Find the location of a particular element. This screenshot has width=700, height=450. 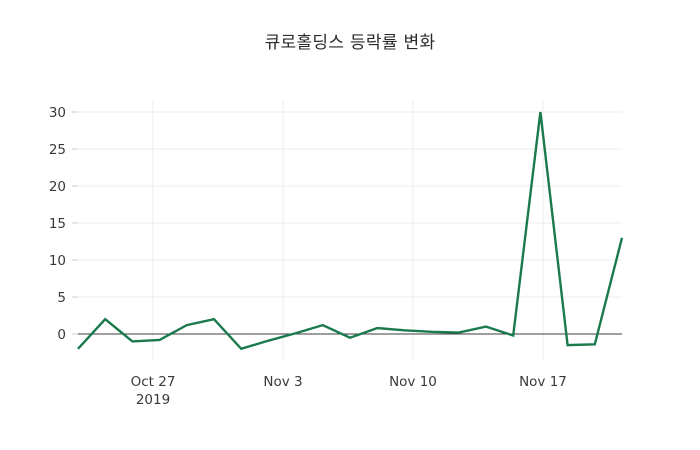

xtick-label-nov-3: Nov 3 is located at coordinates (282, 382).